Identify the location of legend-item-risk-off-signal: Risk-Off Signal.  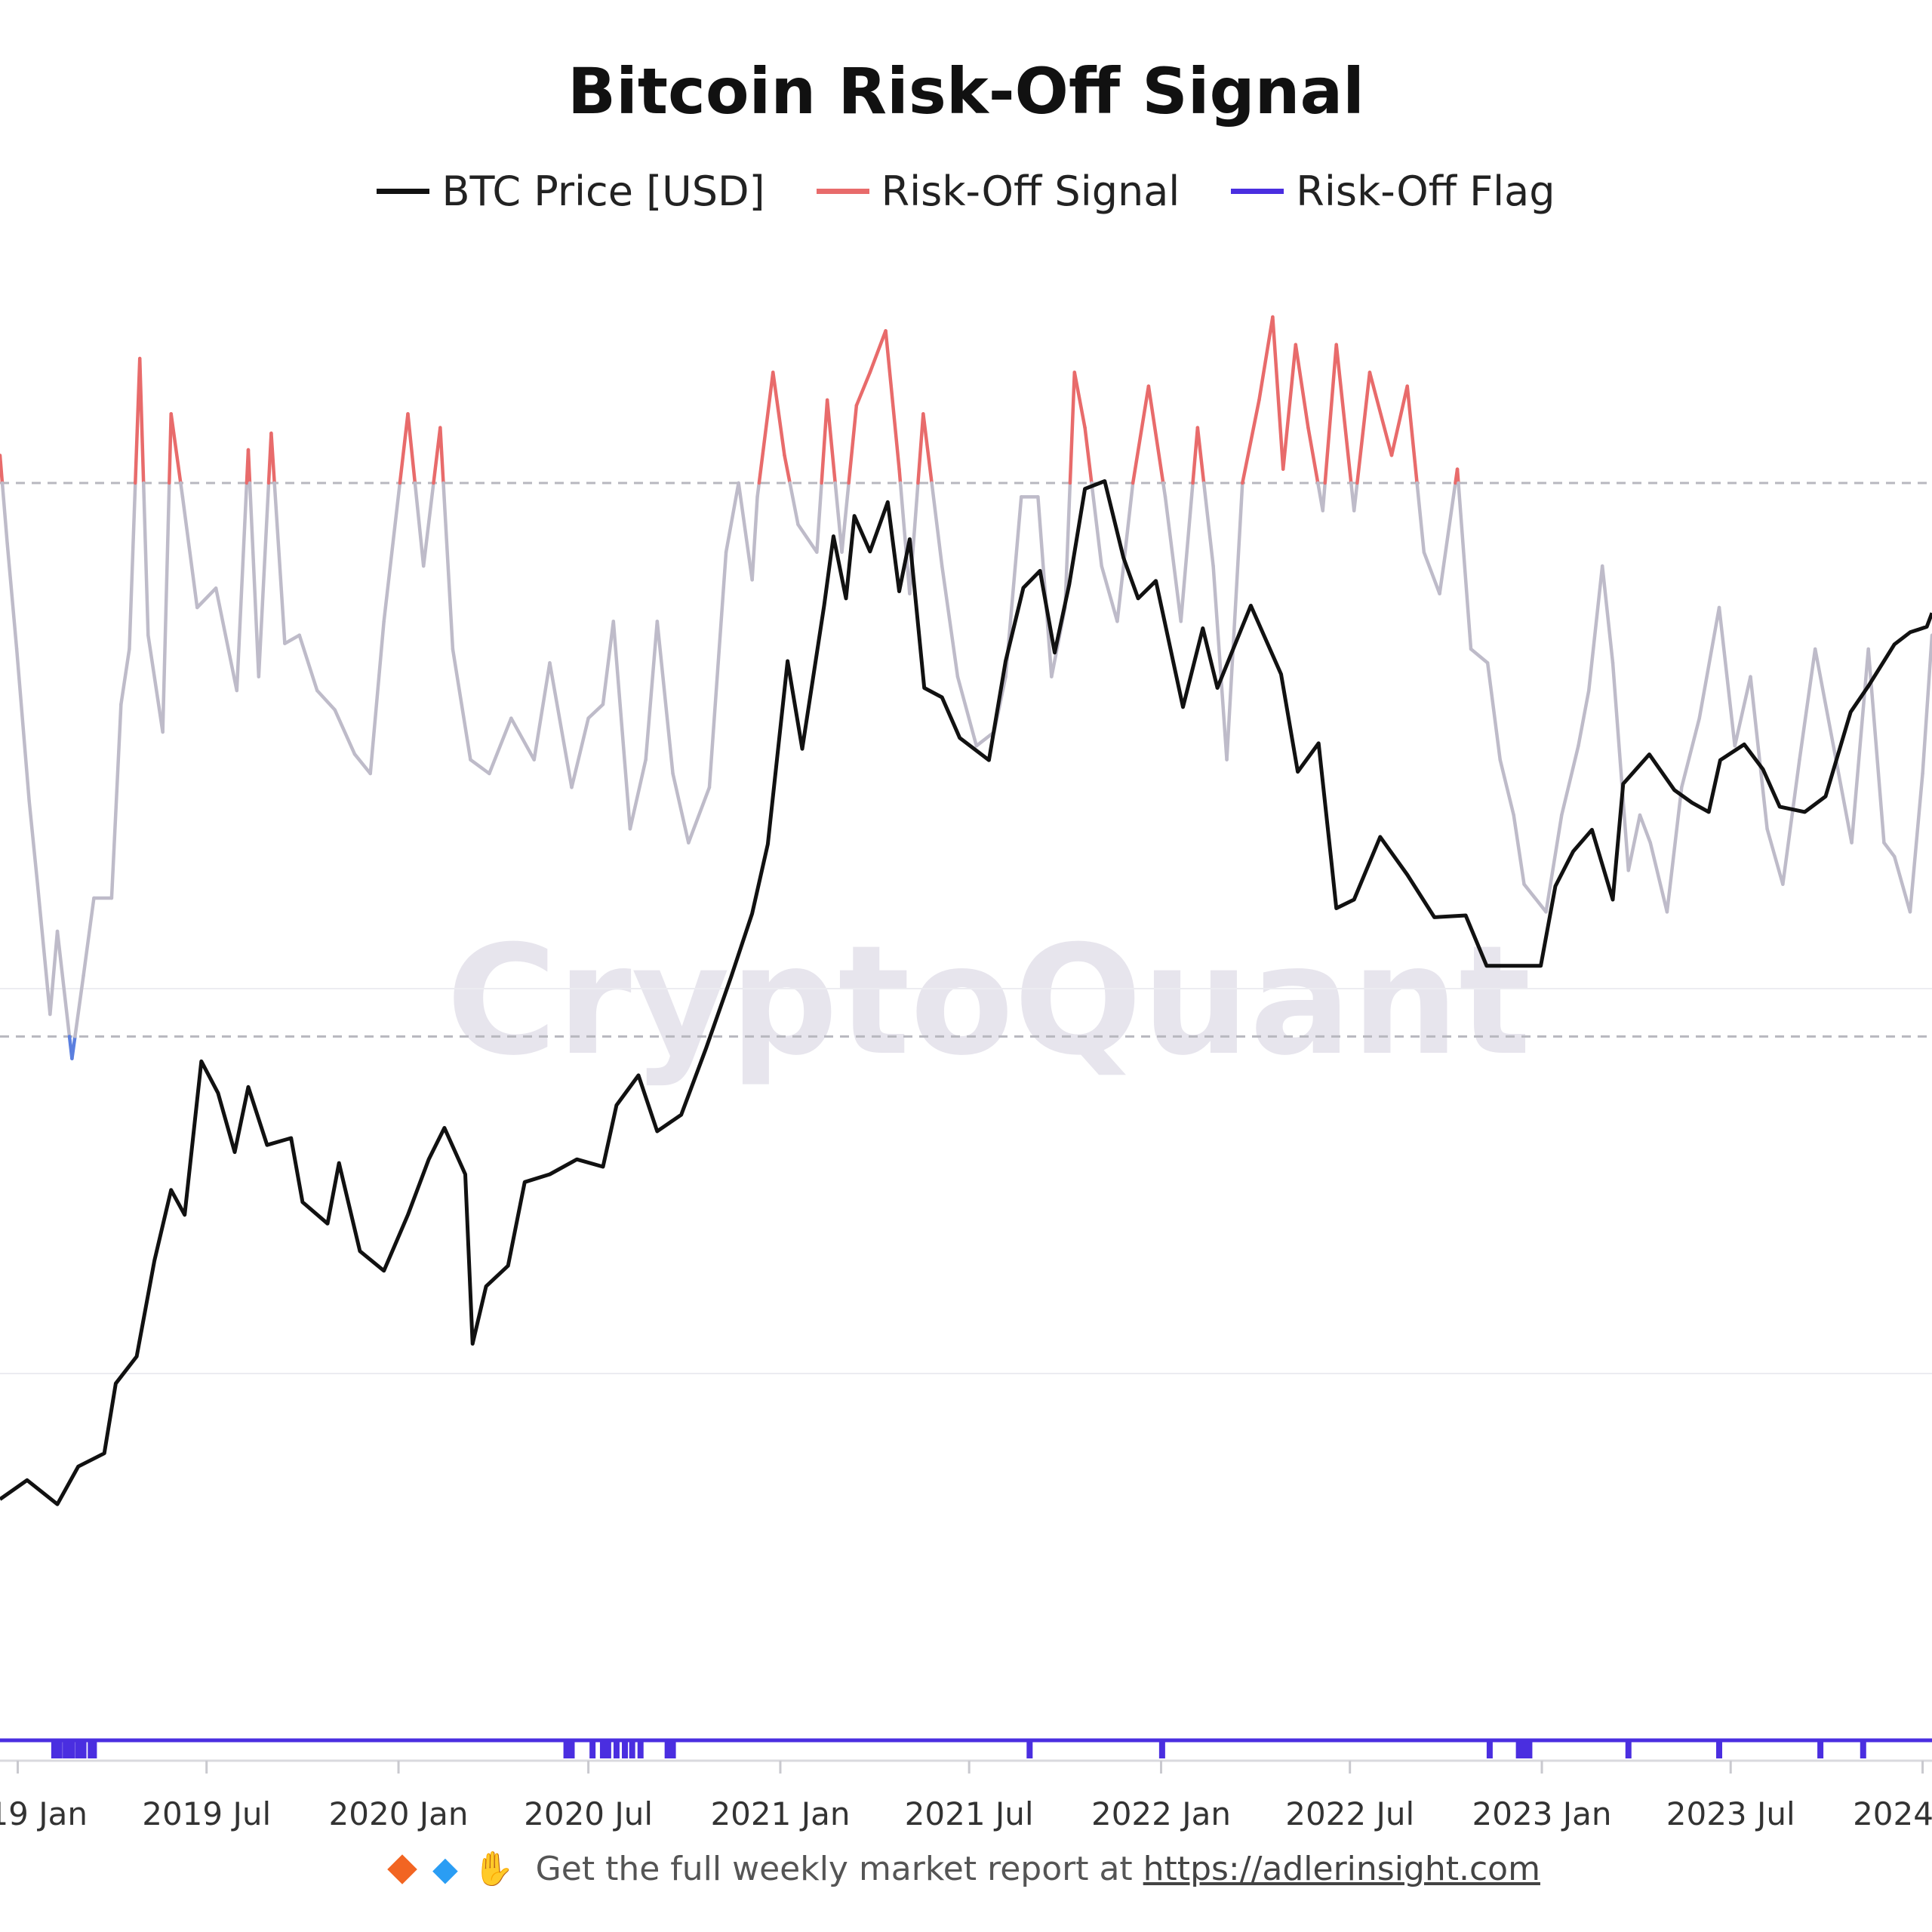
(998, 191).